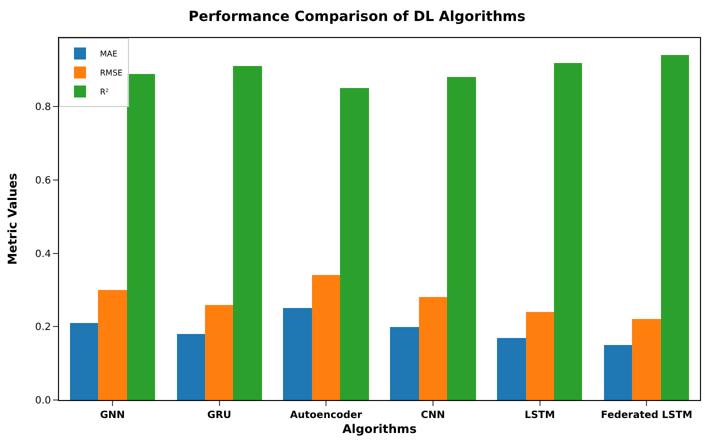 This screenshot has width=714, height=445. Describe the element at coordinates (432, 415) in the screenshot. I see `x-tick-label: CNN` at that location.